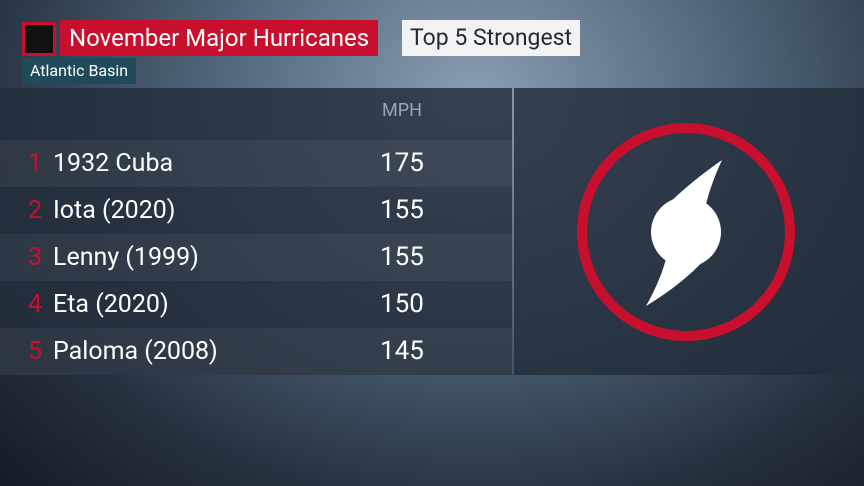 This screenshot has height=486, width=864. I want to click on hurricane-icon, so click(686, 232).